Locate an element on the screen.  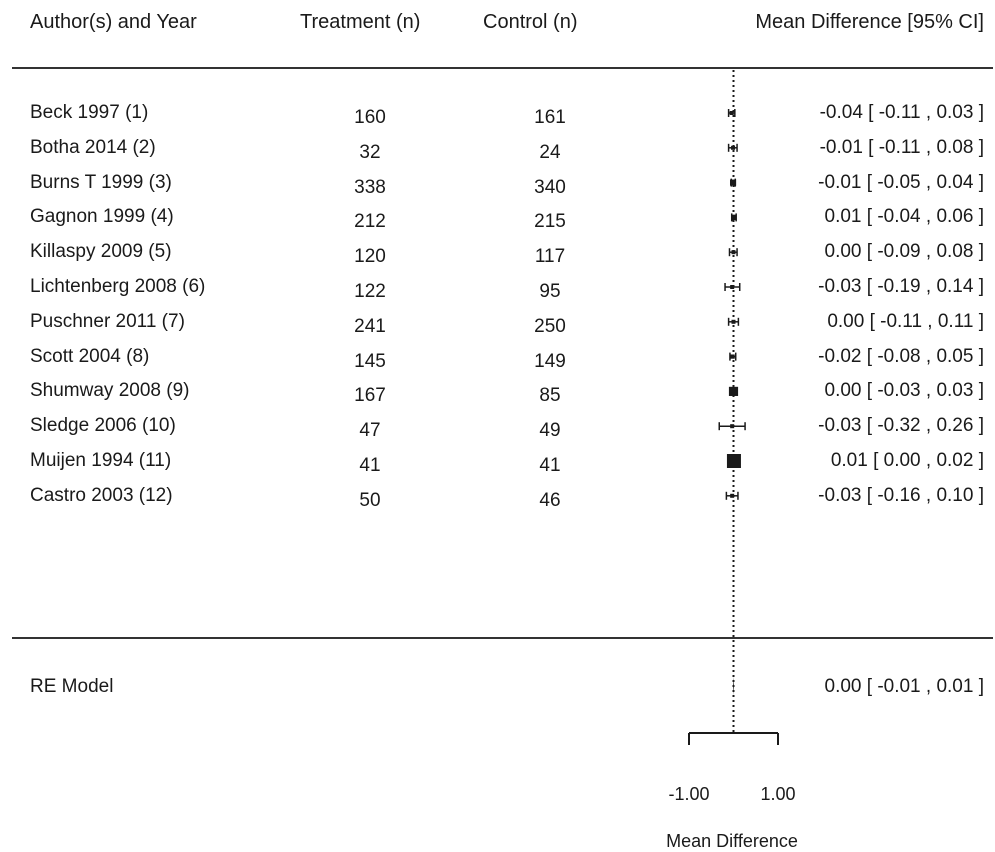
study-label: Beck 1997 (1) is located at coordinates (89, 112).